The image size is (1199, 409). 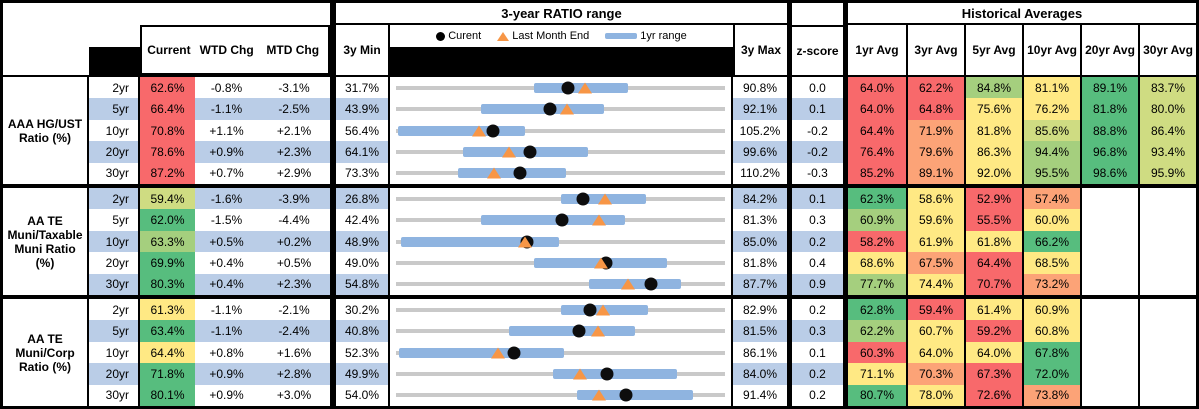 What do you see at coordinates (877, 395) in the screenshot?
I see `hist-avg-cell: 80.7%` at bounding box center [877, 395].